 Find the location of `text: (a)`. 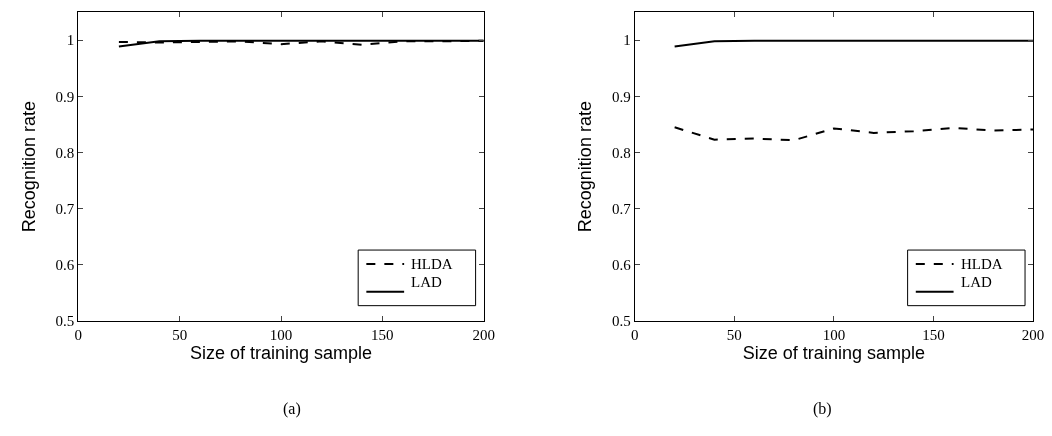

text: (a) is located at coordinates (292, 409).